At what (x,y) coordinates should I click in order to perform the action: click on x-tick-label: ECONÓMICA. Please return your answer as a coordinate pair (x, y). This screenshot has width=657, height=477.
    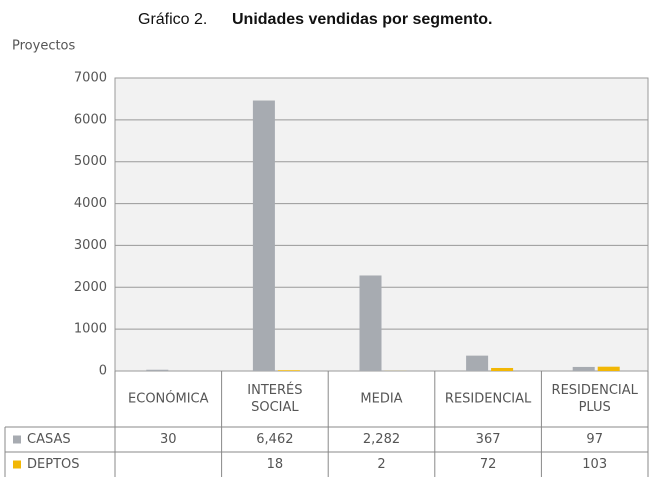
    Looking at the image, I should click on (168, 399).